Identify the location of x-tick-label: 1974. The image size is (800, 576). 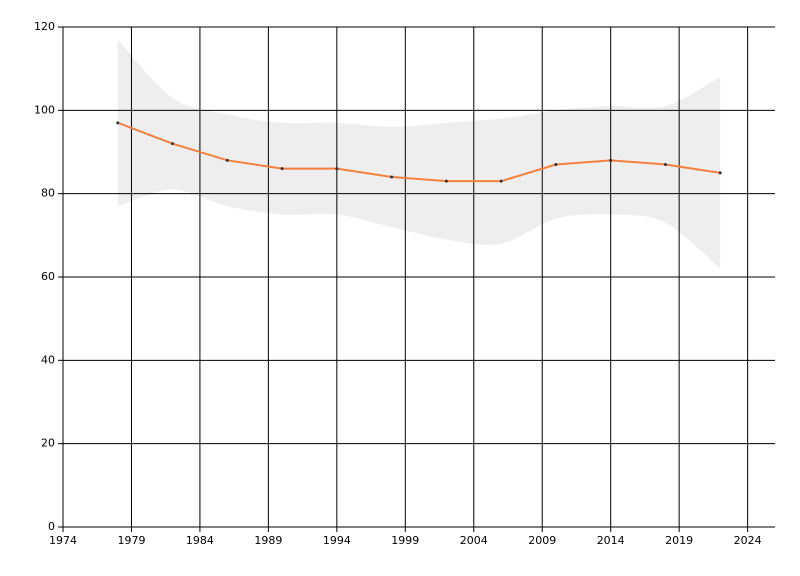
(63, 540).